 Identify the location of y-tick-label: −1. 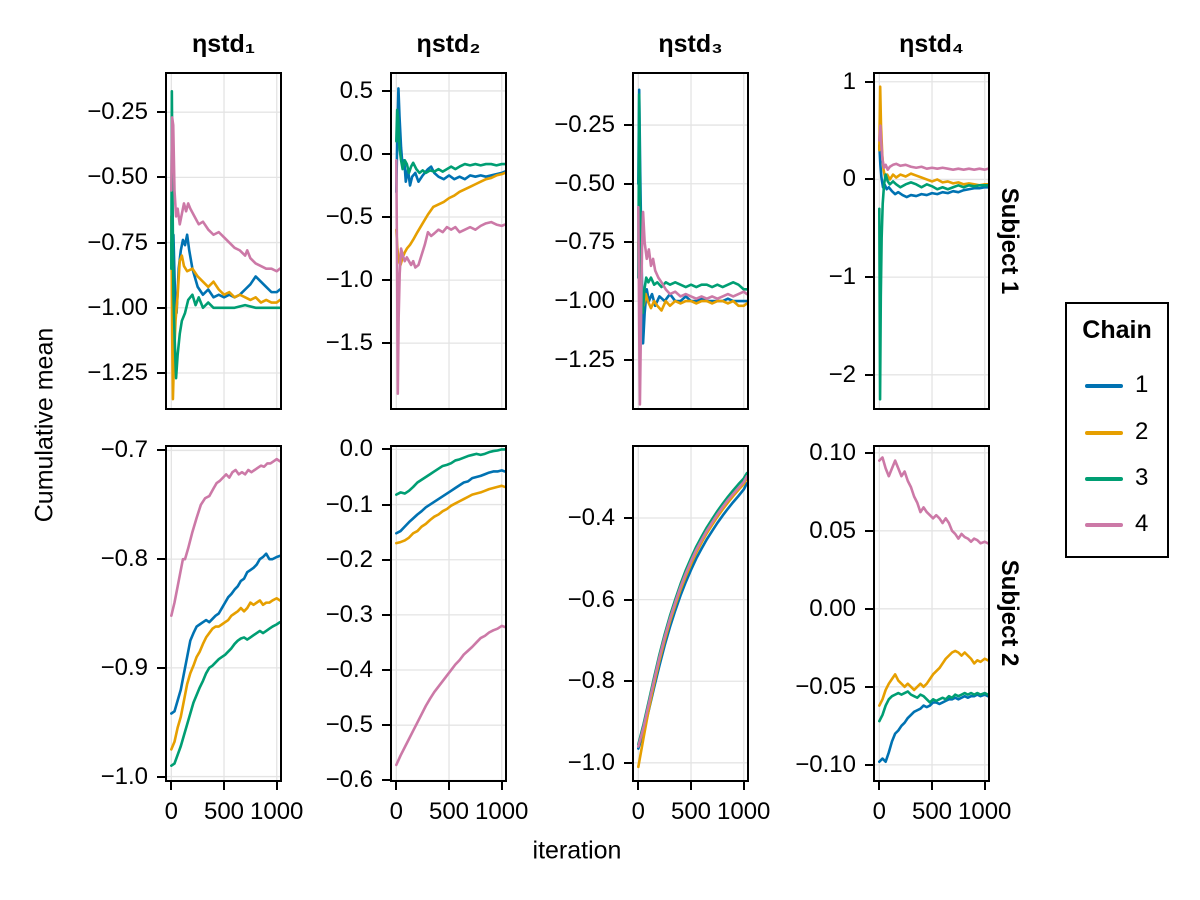
(842, 277).